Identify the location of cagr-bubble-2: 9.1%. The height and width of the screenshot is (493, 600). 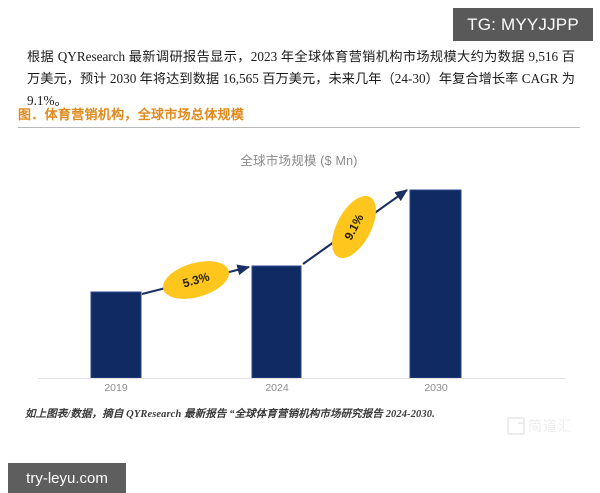
(354, 227).